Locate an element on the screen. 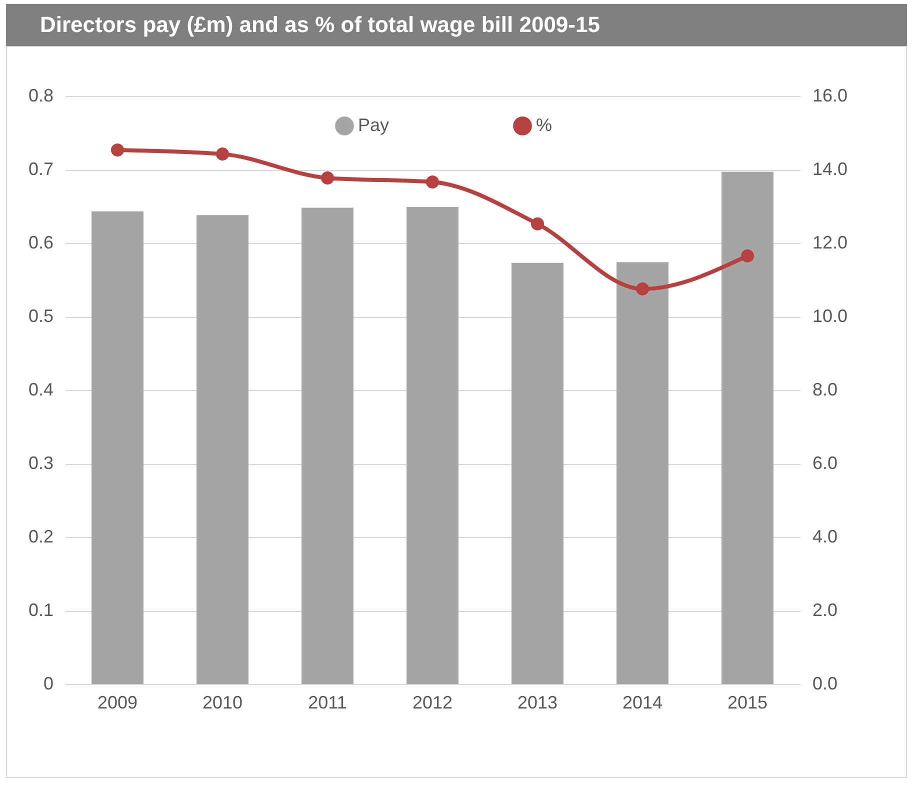  legend-label: % is located at coordinates (544, 124).